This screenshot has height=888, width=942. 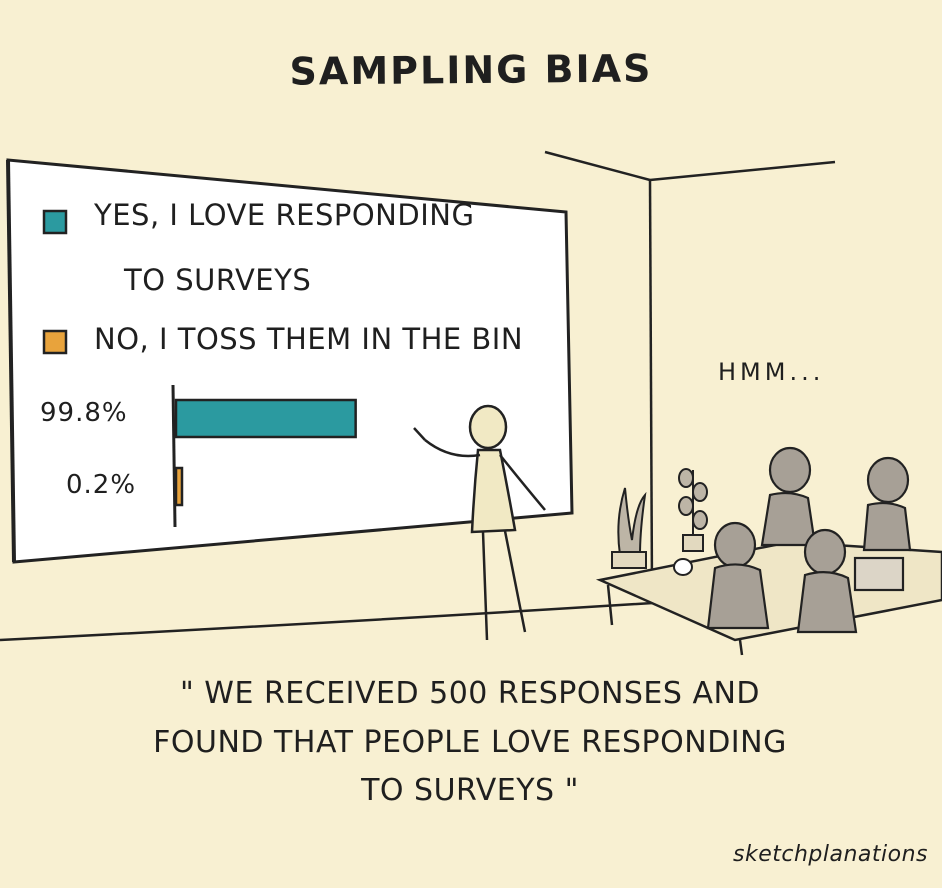 I want to click on data-label-no: 0.2%, so click(x=101, y=485).